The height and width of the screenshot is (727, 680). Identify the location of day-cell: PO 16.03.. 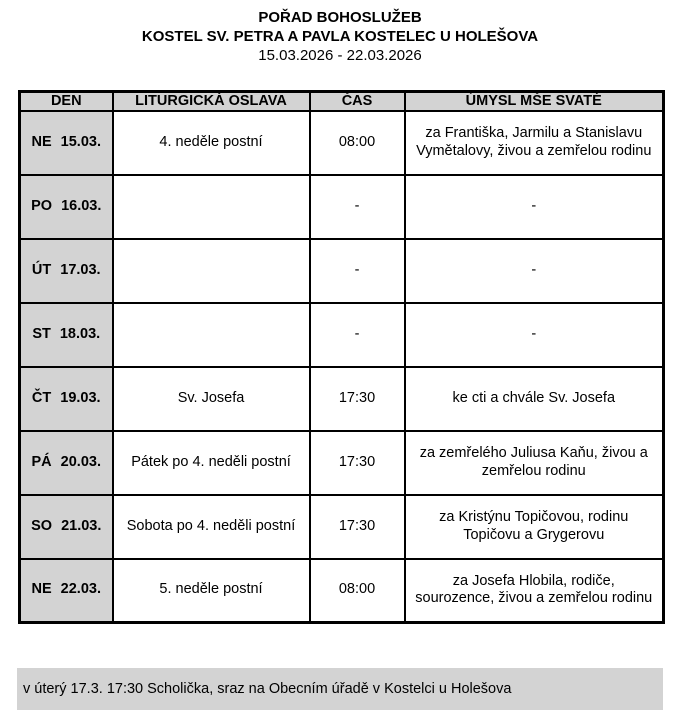
(66, 206).